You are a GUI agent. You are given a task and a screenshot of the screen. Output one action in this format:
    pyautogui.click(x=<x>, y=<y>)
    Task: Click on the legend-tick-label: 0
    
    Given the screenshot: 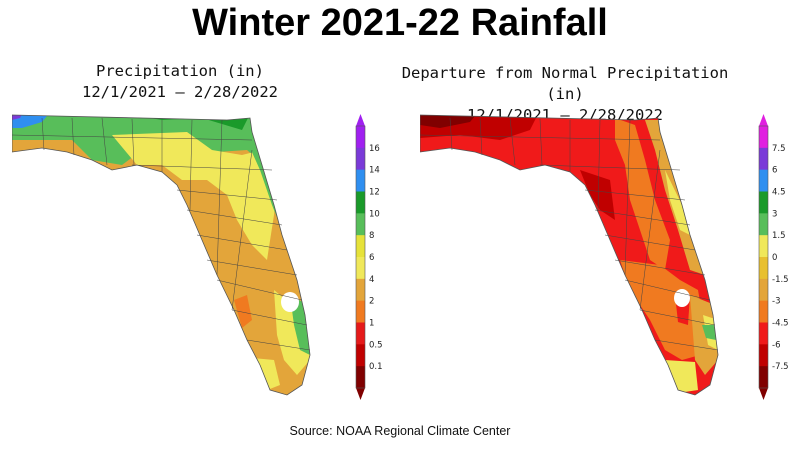 What is the action you would take?
    pyautogui.click(x=774, y=258)
    